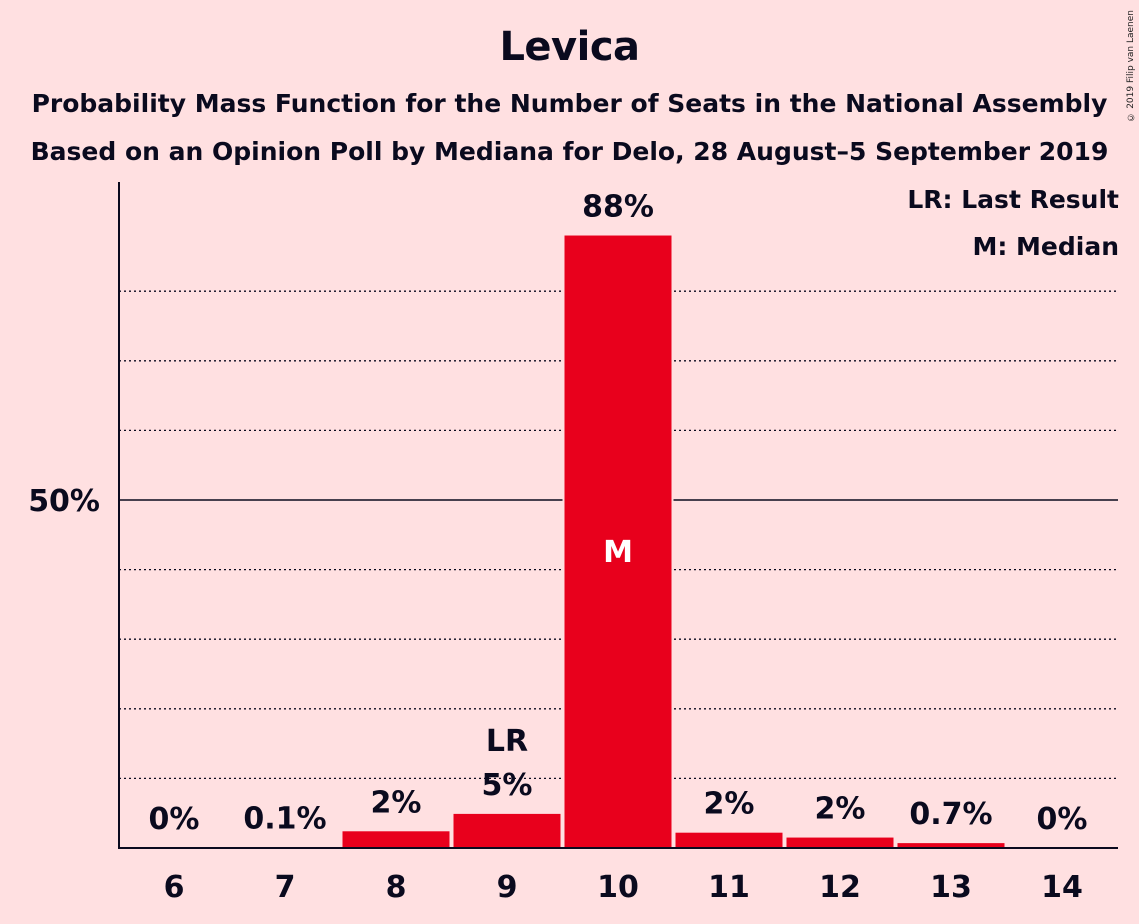  I want to click on data-label-9: 5%, so click(507, 785).